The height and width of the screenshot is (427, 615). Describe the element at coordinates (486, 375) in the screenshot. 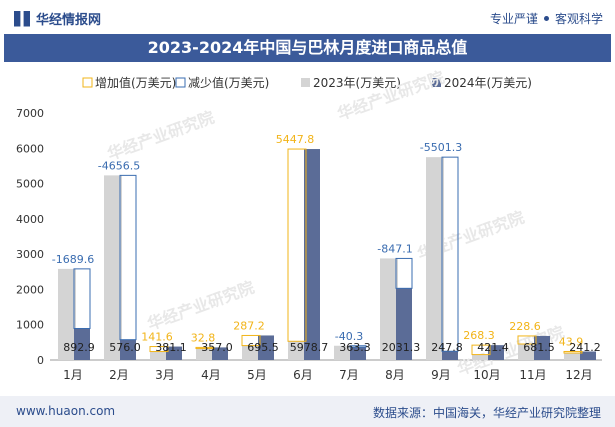

I see `x-tick-label: 10月` at that location.